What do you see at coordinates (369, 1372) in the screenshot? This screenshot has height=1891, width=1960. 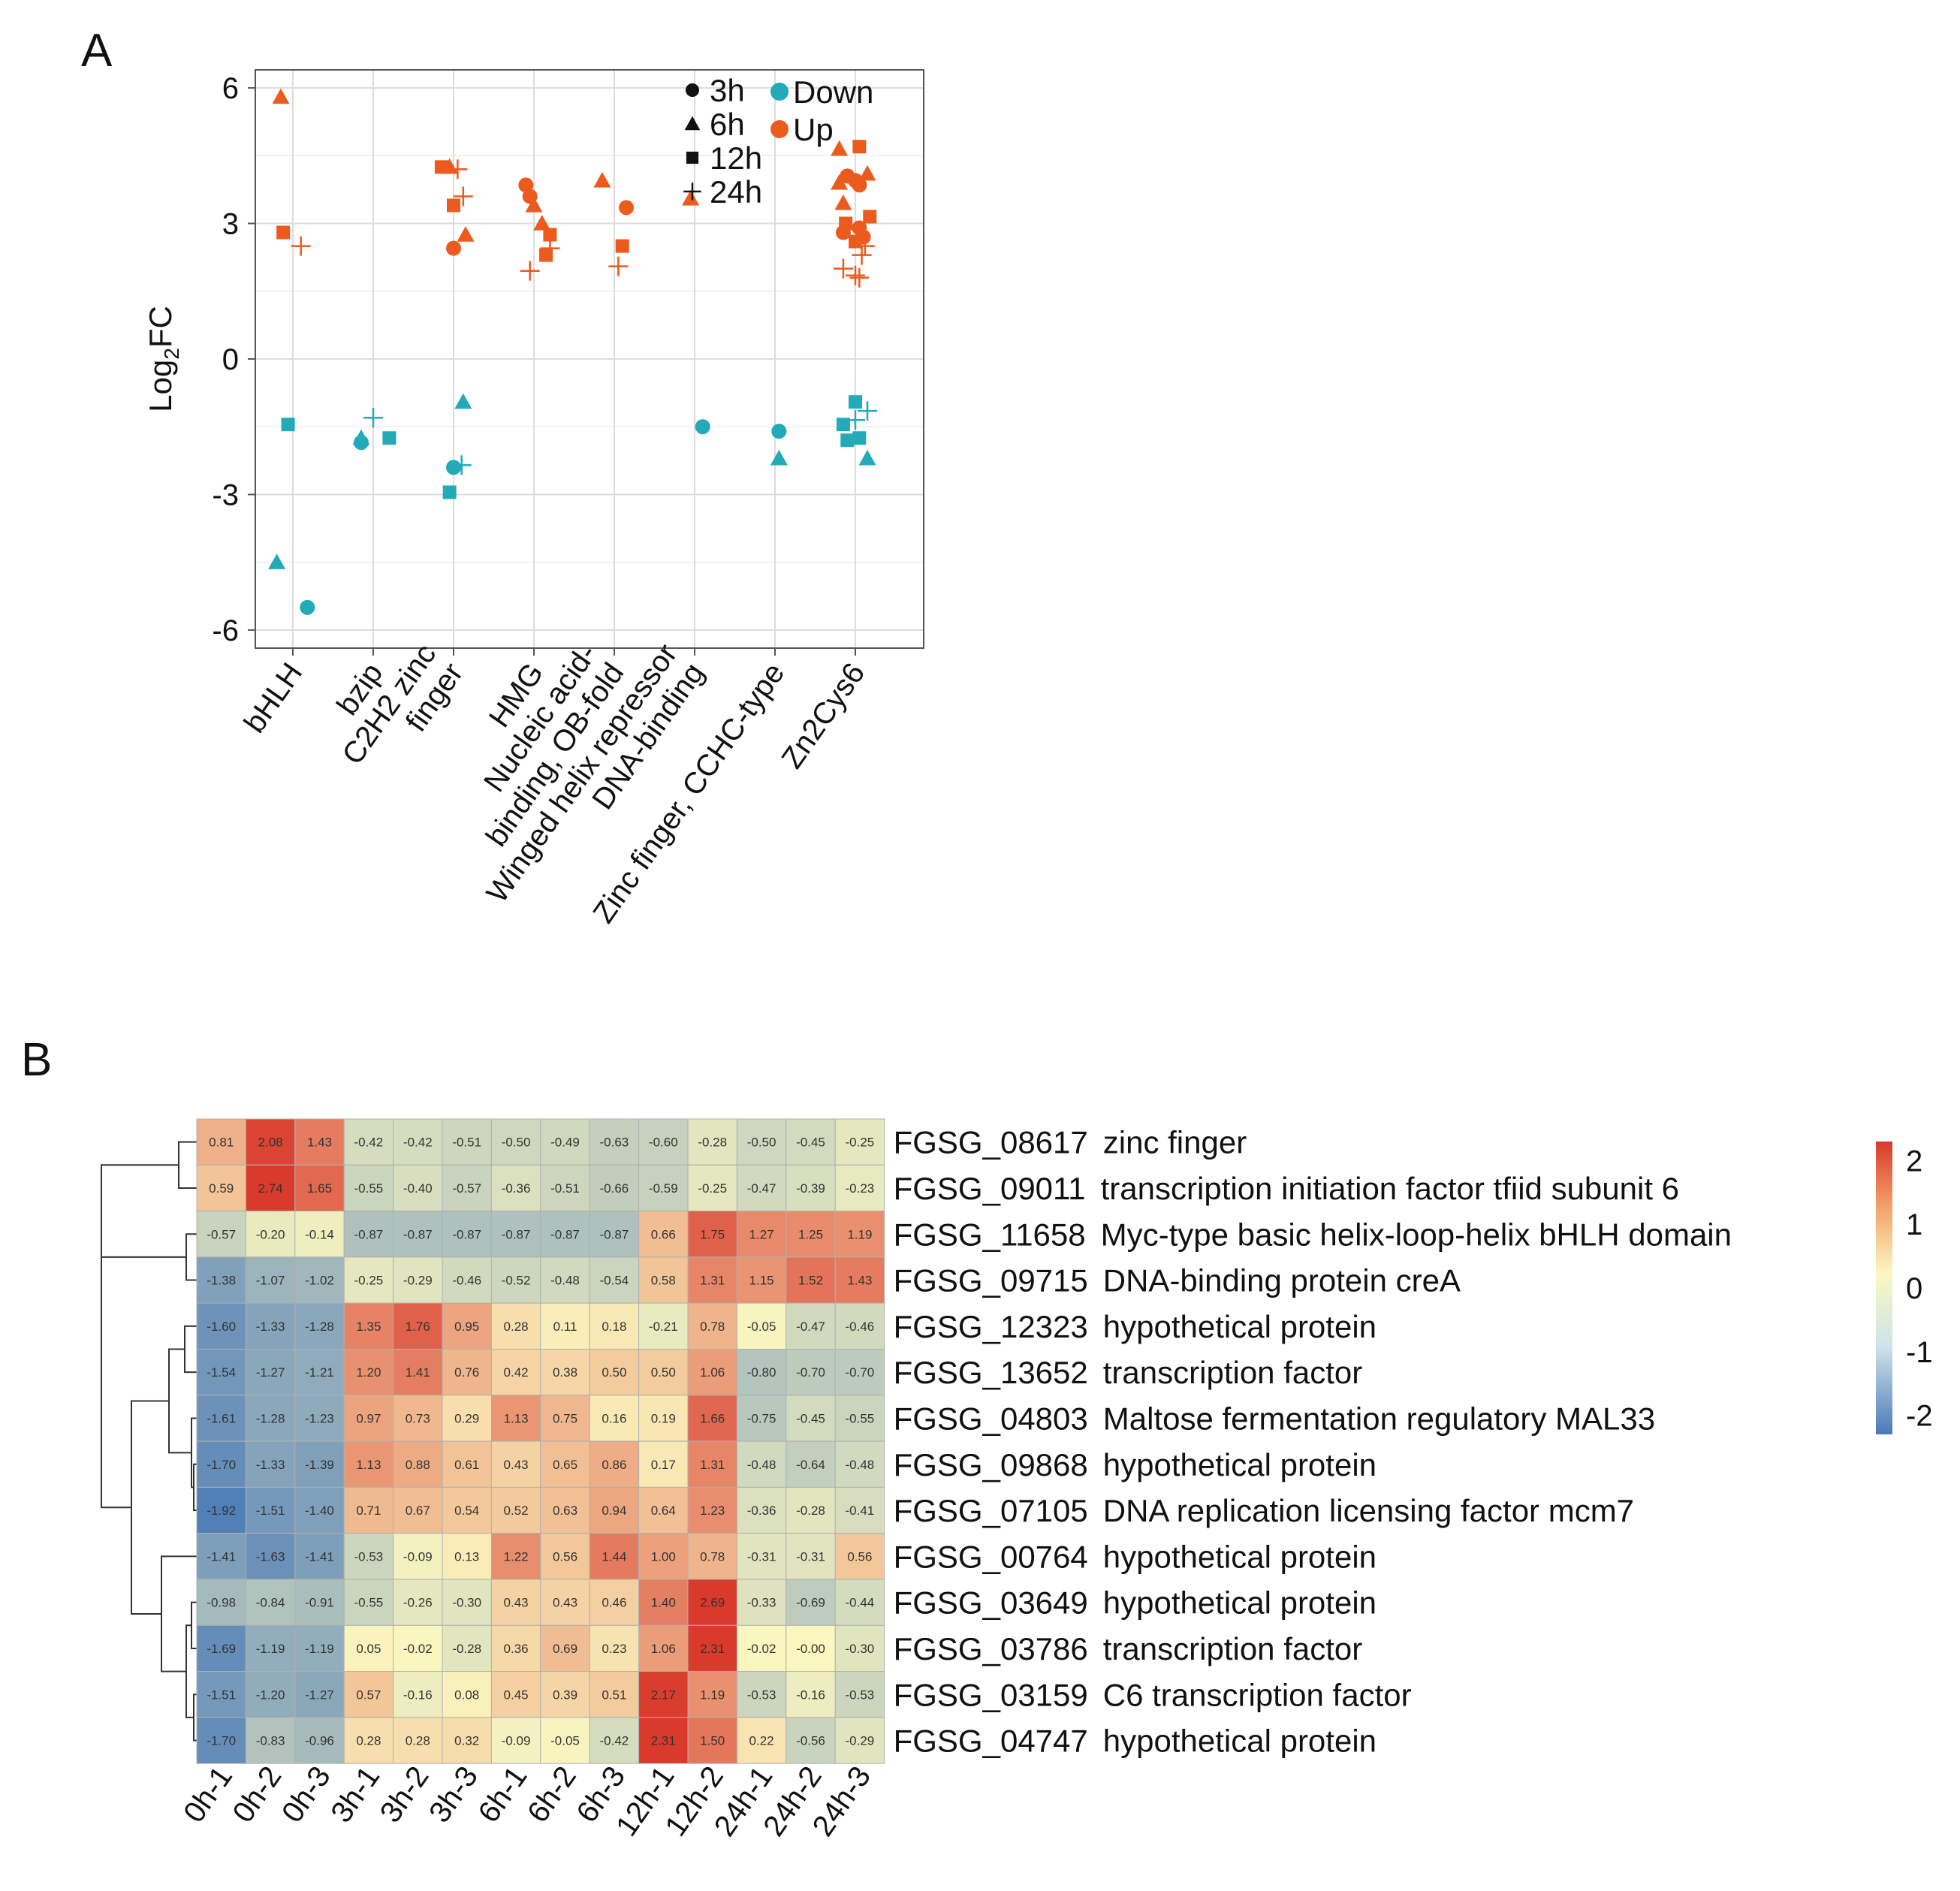 I see `heatmap-cell-value: 1.20` at bounding box center [369, 1372].